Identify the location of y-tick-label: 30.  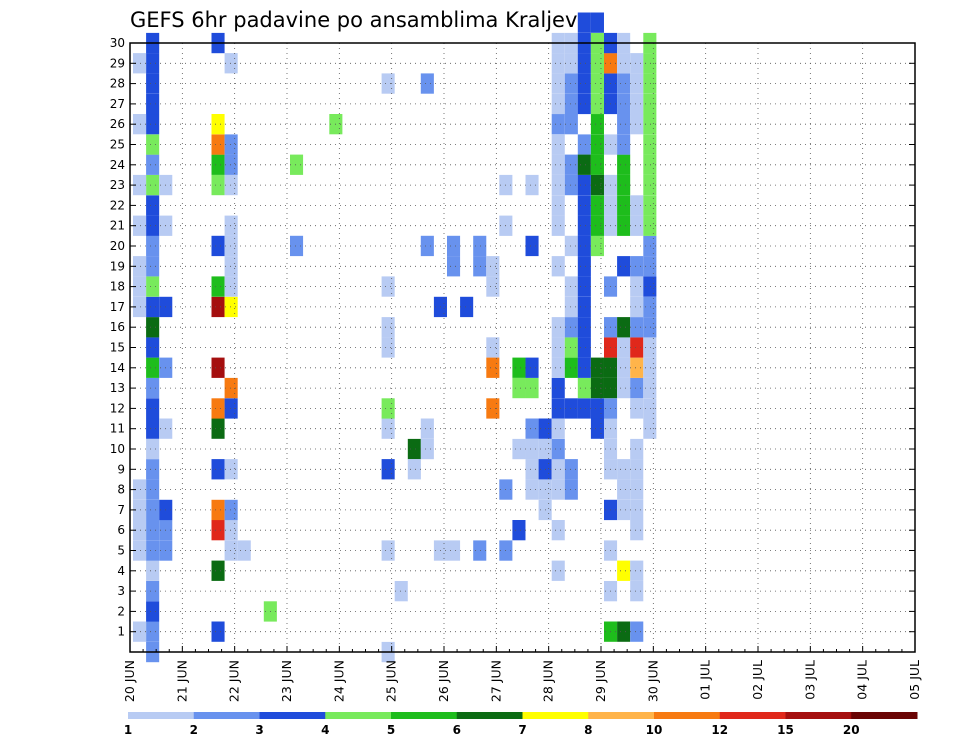
(117, 43).